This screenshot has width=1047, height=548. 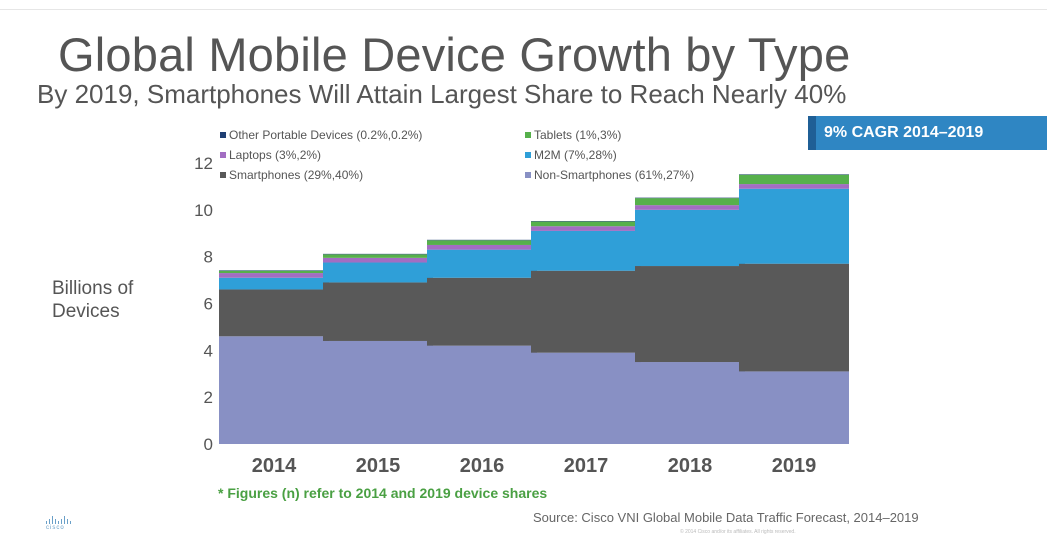 I want to click on cisco-logo: cisco, so click(x=60, y=525).